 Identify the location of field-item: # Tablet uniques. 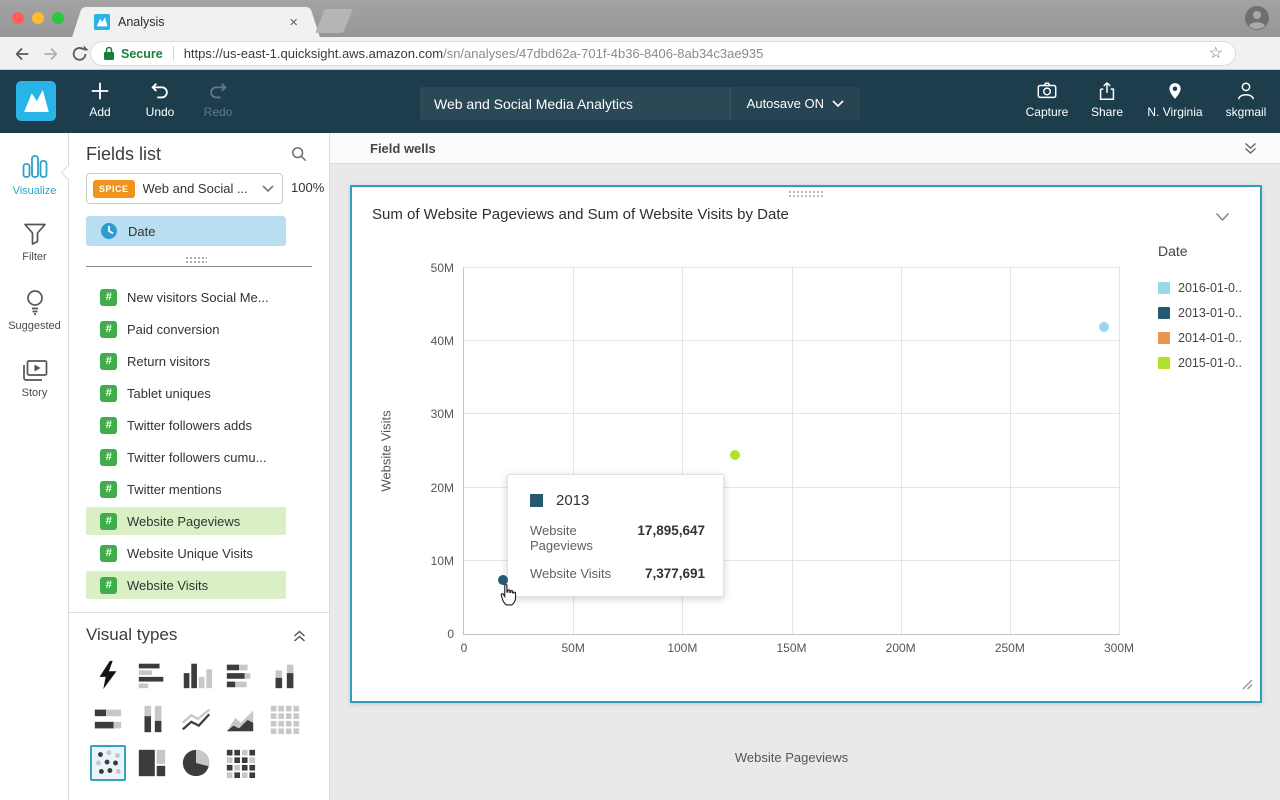
(186, 393).